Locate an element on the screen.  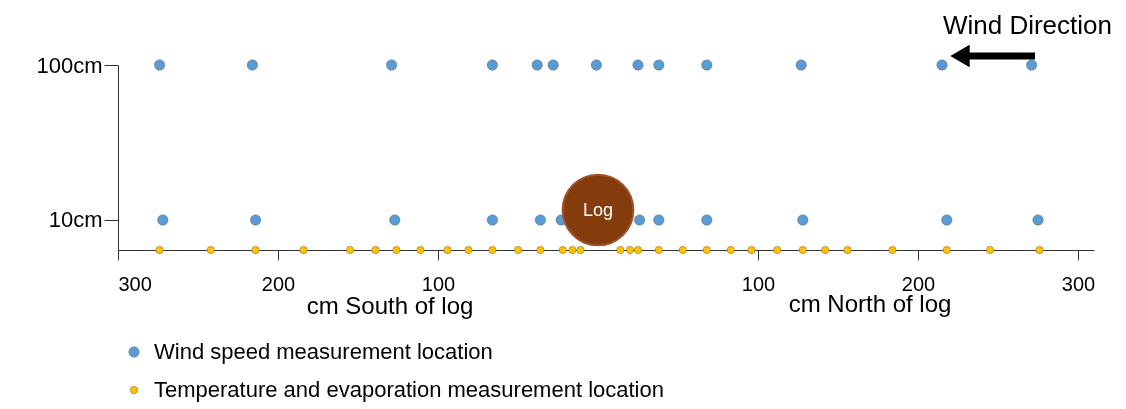
legend-label: Temperature and evaporation measurement location is located at coordinates (409, 389).